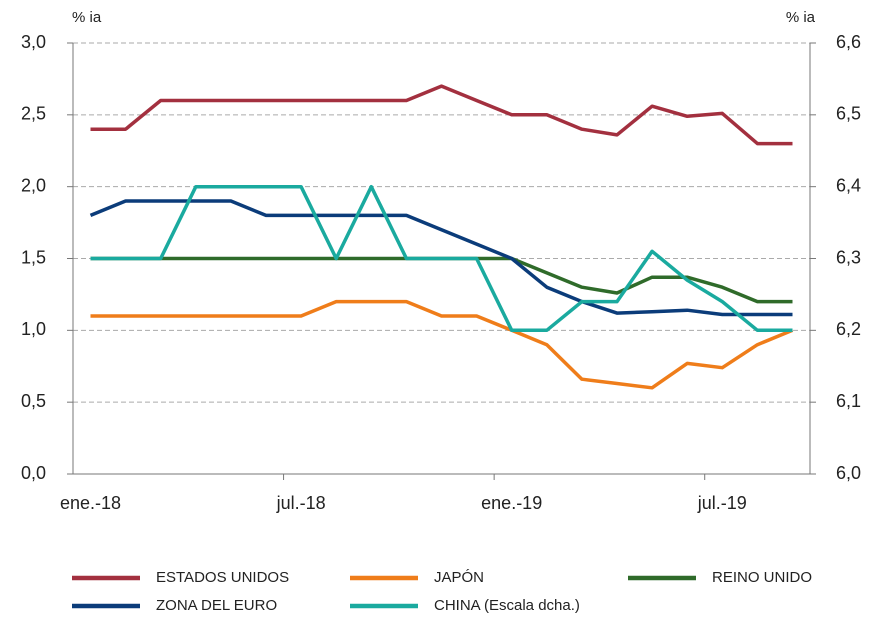  What do you see at coordinates (848, 257) in the screenshot?
I see `y2-tick-label: 6,3` at bounding box center [848, 257].